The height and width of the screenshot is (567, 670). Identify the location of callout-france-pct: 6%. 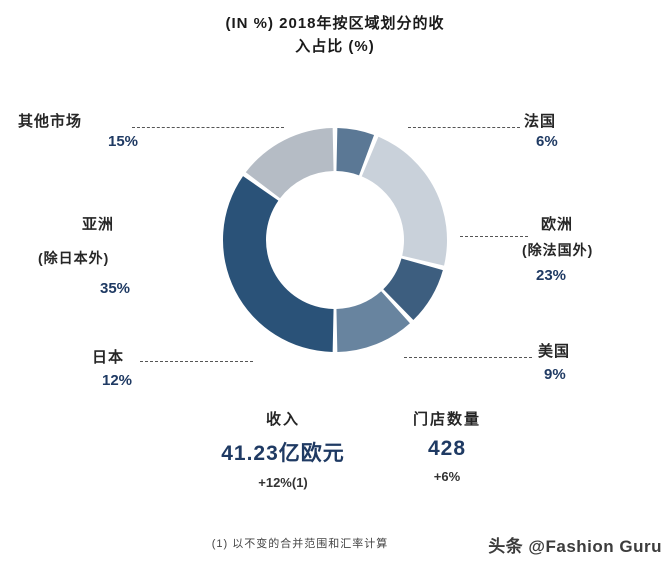
(547, 141).